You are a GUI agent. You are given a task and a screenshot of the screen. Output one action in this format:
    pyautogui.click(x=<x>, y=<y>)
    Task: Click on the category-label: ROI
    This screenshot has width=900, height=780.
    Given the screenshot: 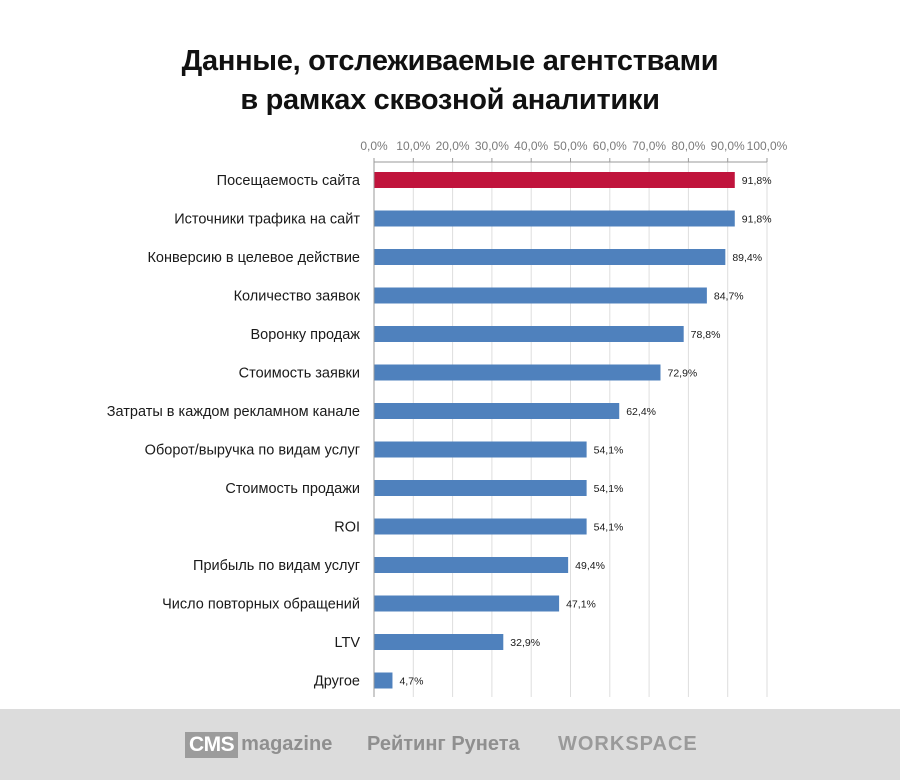 What is the action you would take?
    pyautogui.click(x=347, y=528)
    